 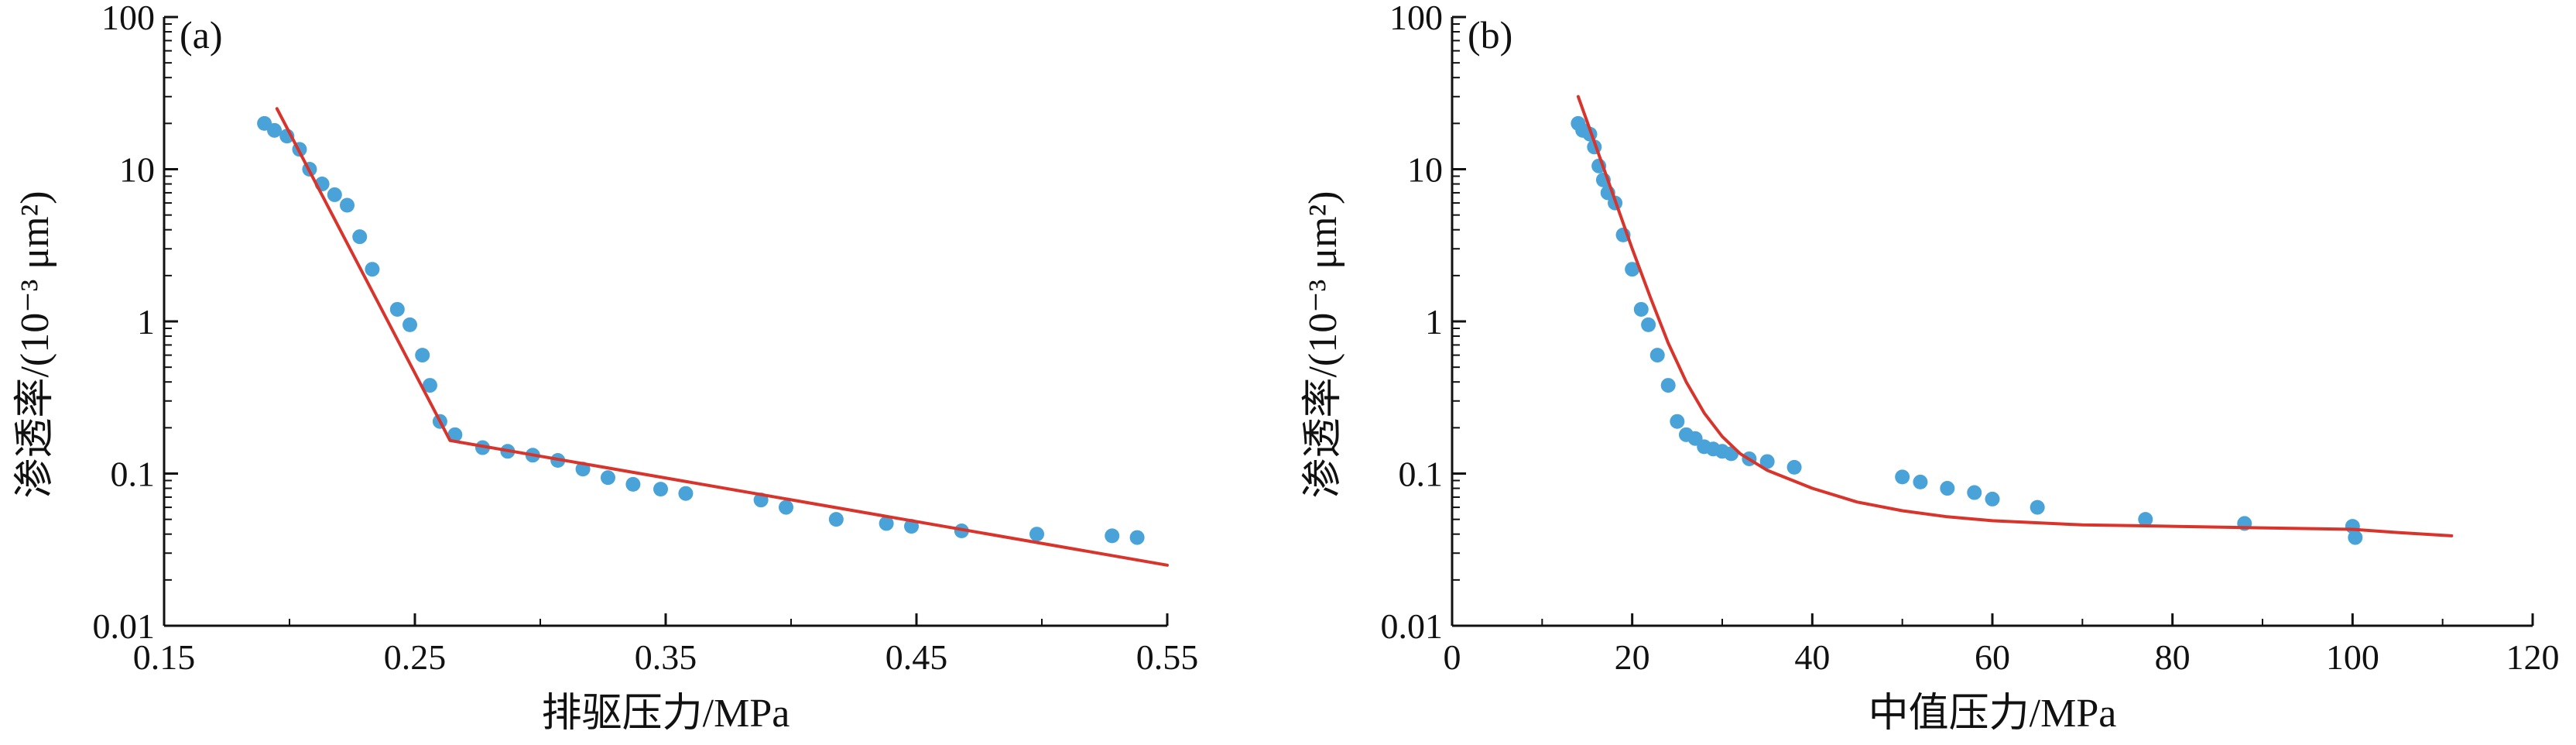 I want to click on x-tick-label: 0.55, so click(x=1167, y=657).